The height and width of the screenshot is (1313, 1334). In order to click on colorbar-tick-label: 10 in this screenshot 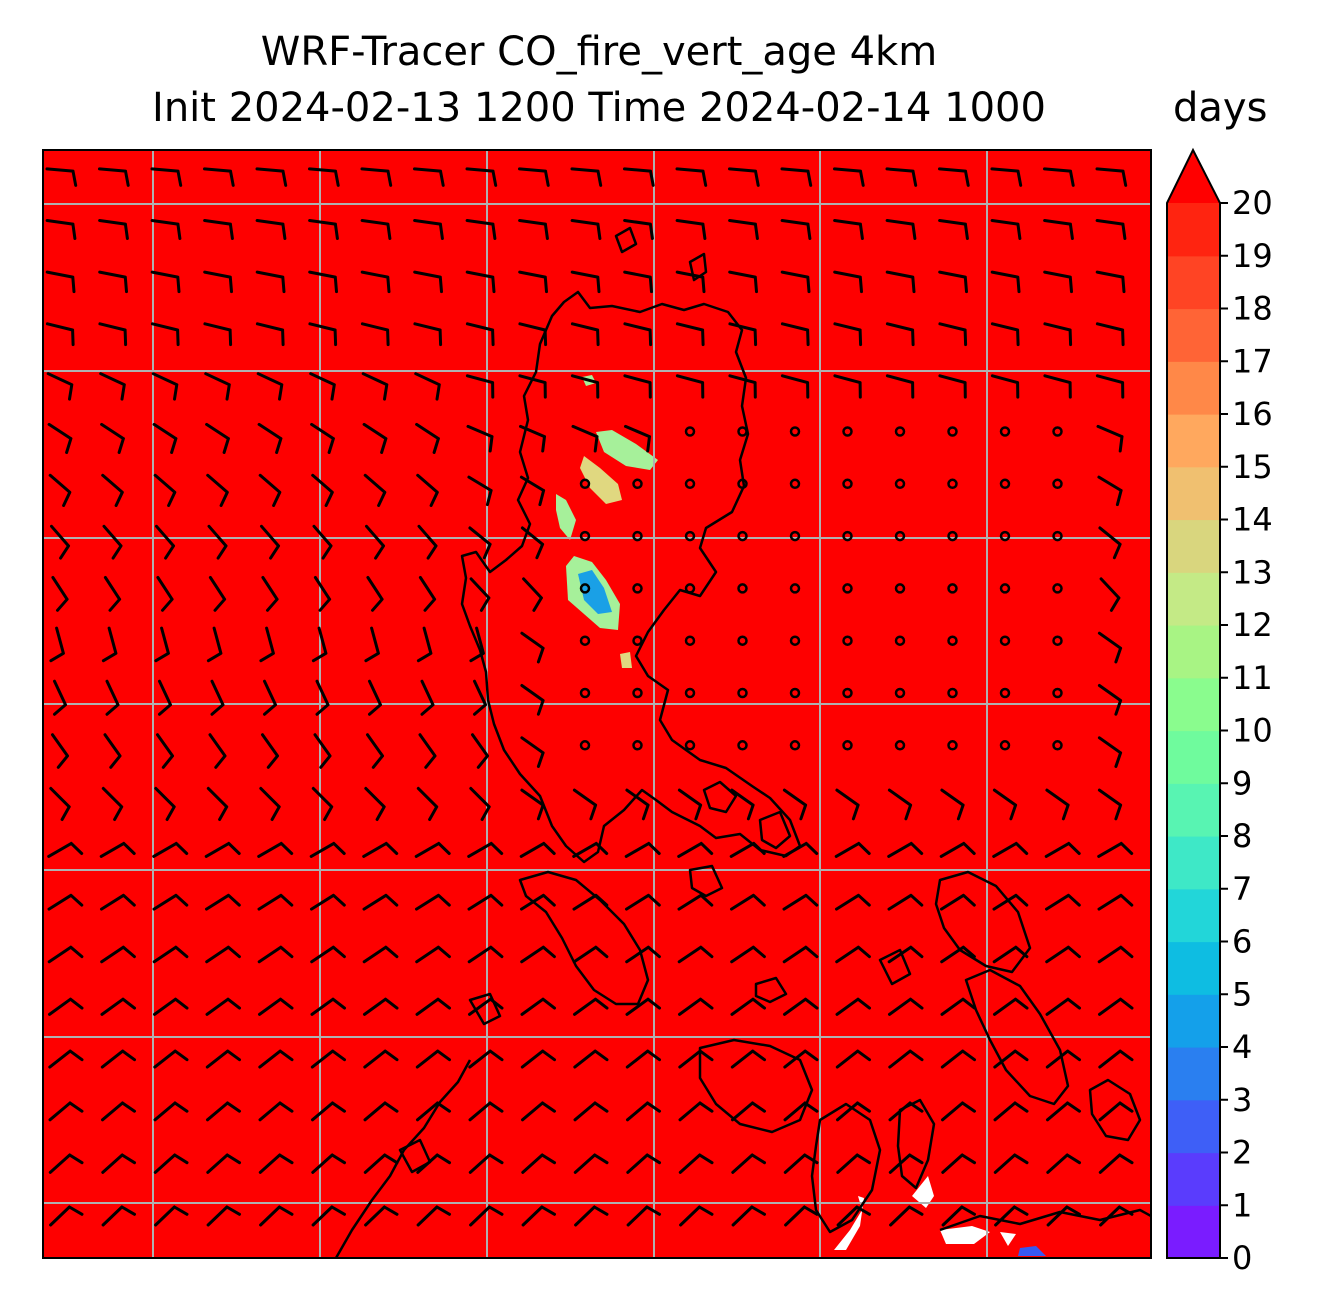, I will do `click(1252, 731)`.